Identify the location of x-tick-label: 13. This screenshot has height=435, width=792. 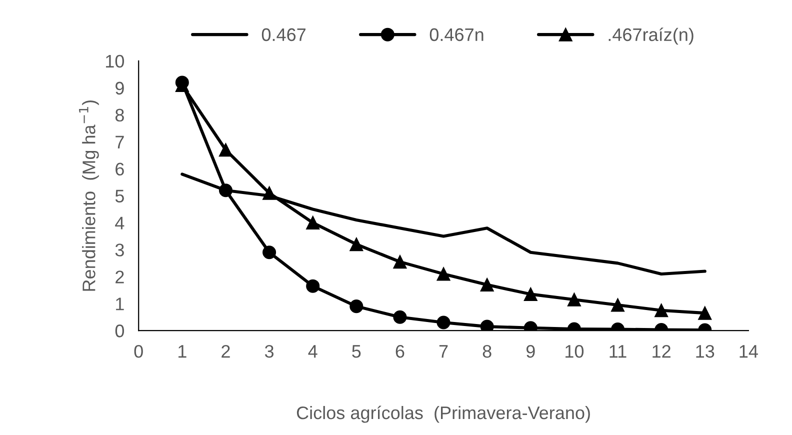
(705, 351).